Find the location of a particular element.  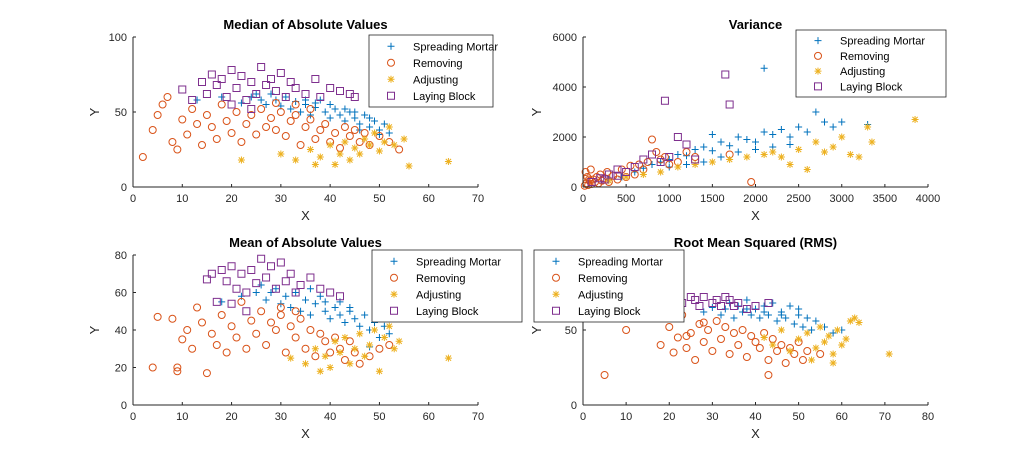

legend-marker is located at coordinates (394, 261).